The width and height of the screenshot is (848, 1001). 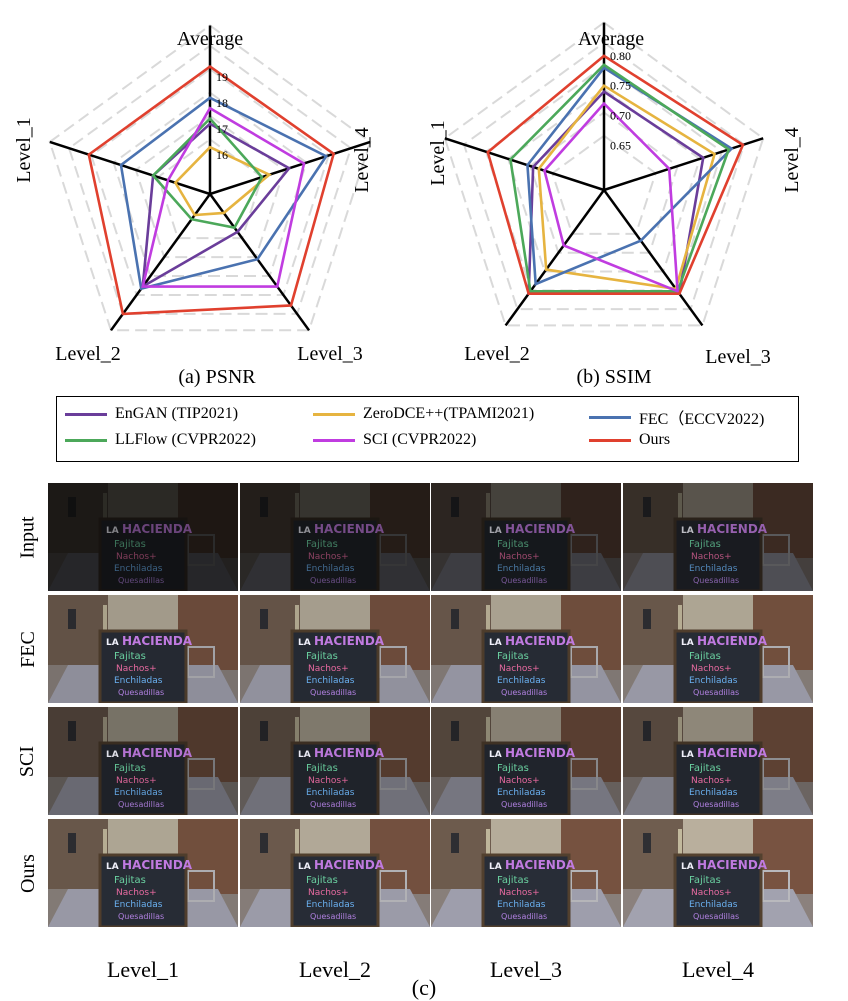 I want to click on tick-label: 0.65, so click(x=620, y=145).